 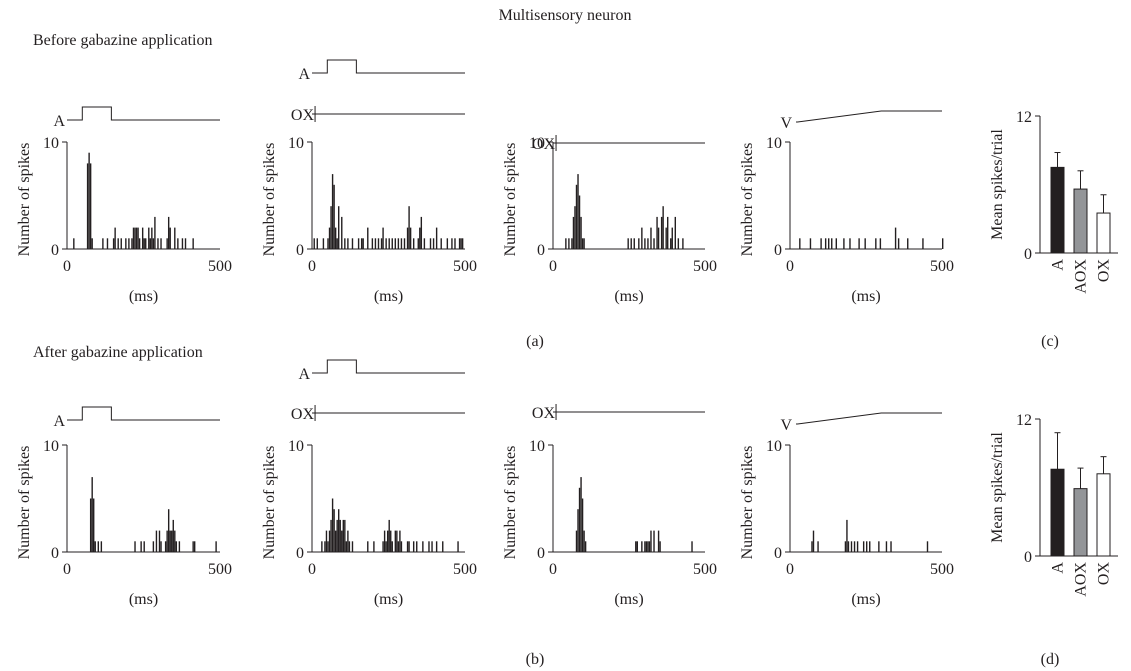 I want to click on panel-label-b: (b), so click(x=535, y=659).